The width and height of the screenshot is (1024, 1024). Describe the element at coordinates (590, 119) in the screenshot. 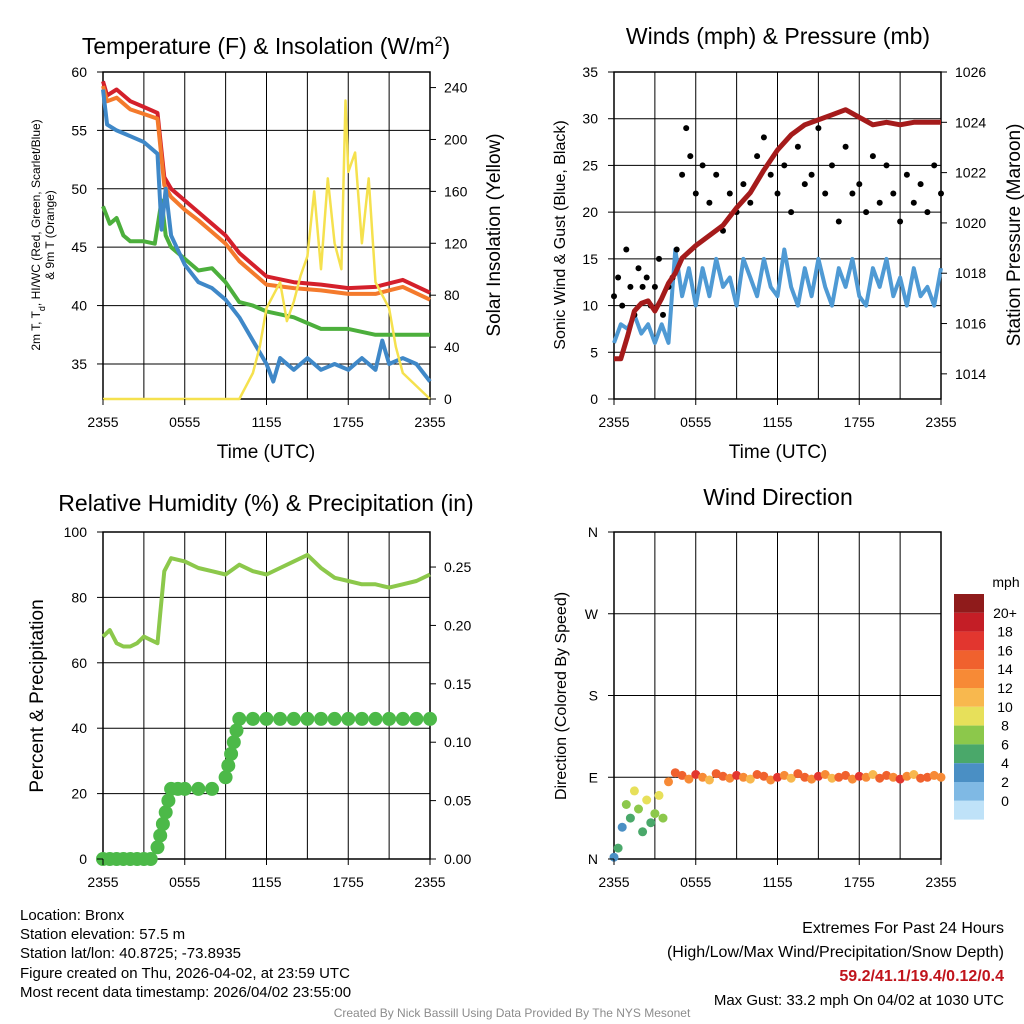

I see `left-tick-label: 30` at that location.